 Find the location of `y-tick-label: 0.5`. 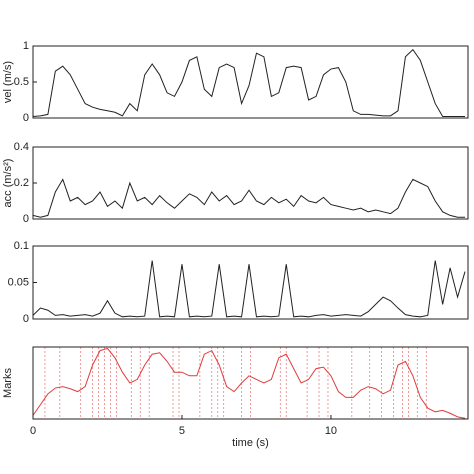

y-tick-label: 0.5 is located at coordinates (21, 82).